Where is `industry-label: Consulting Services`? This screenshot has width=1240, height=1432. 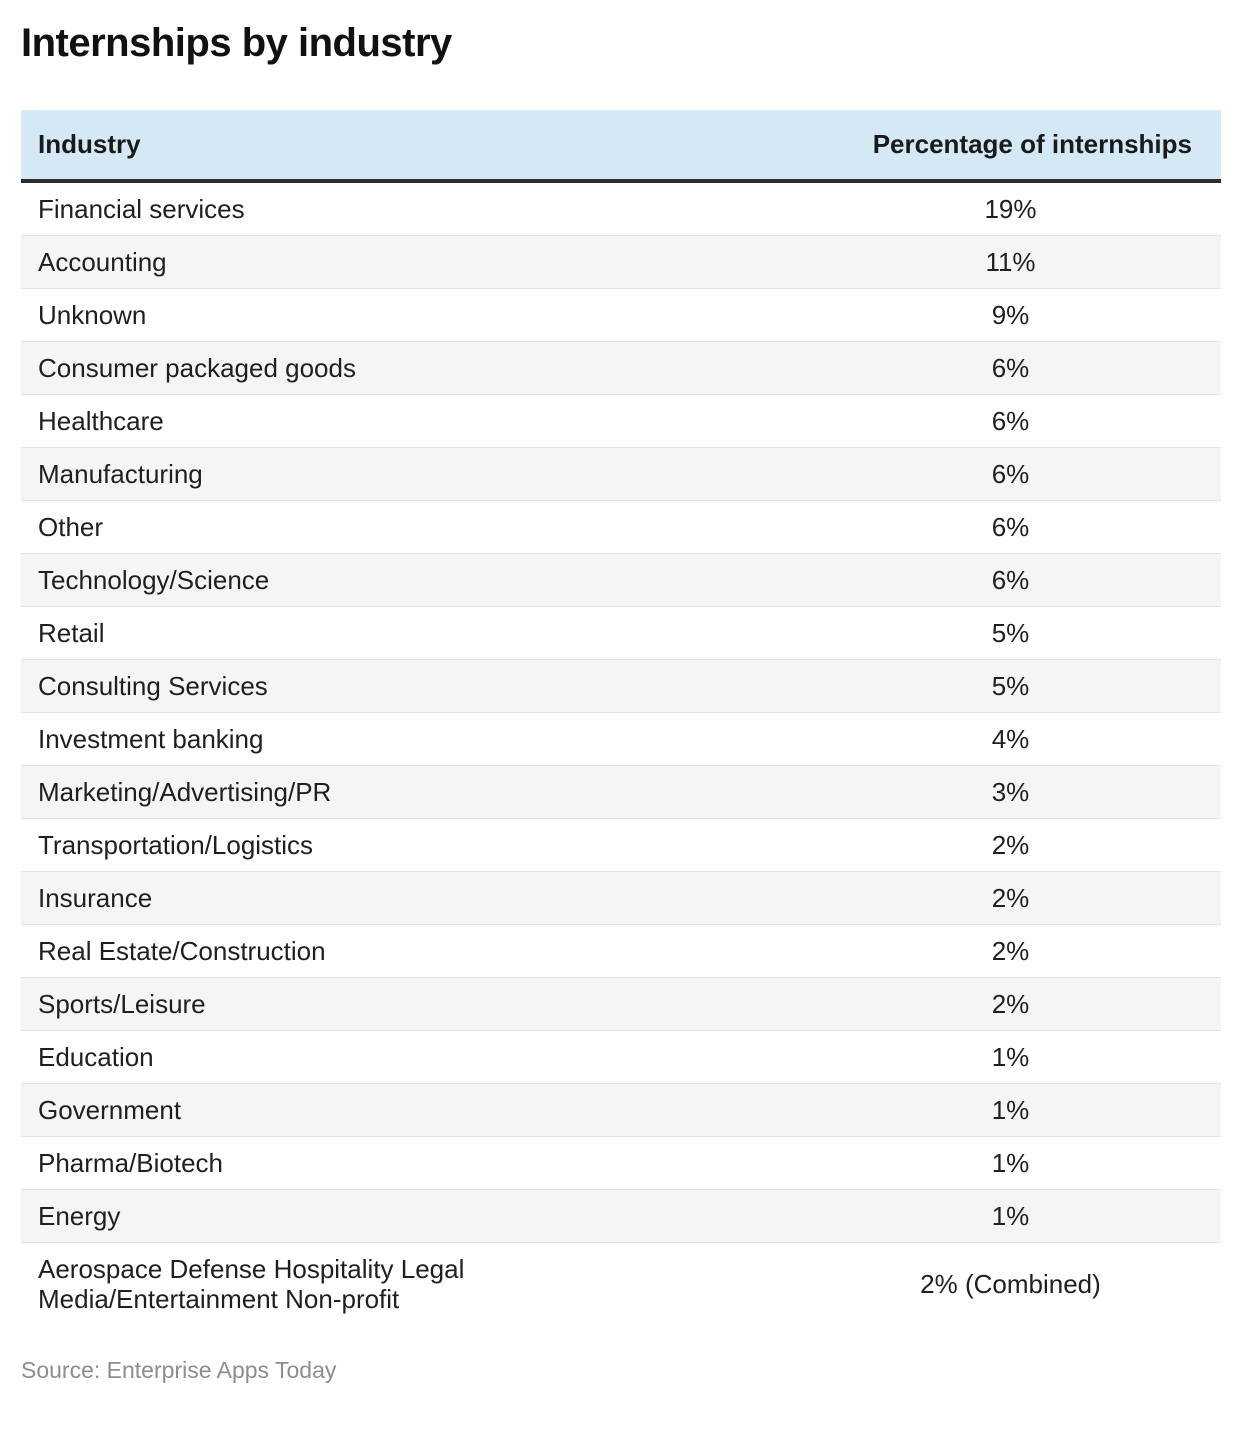
industry-label: Consulting Services is located at coordinates (153, 686).